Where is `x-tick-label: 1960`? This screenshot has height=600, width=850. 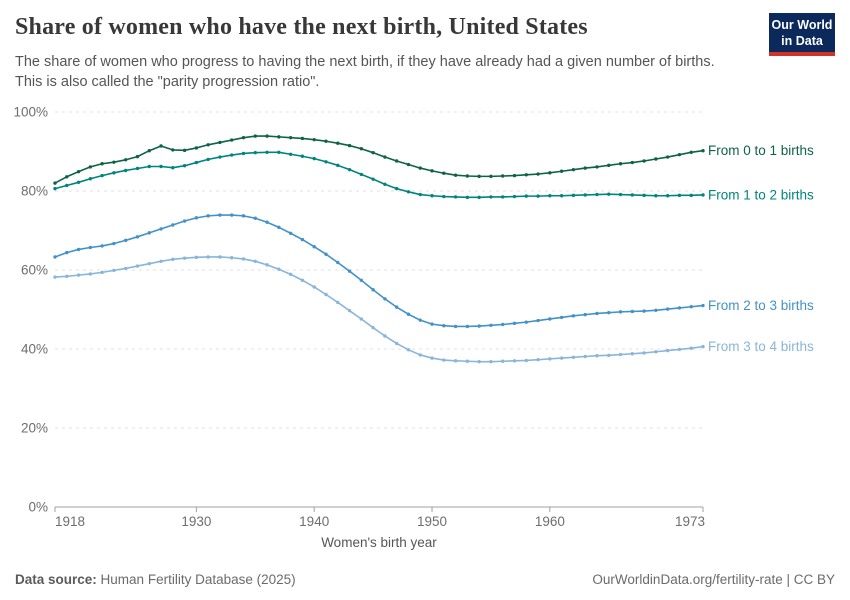
x-tick-label: 1960 is located at coordinates (550, 521).